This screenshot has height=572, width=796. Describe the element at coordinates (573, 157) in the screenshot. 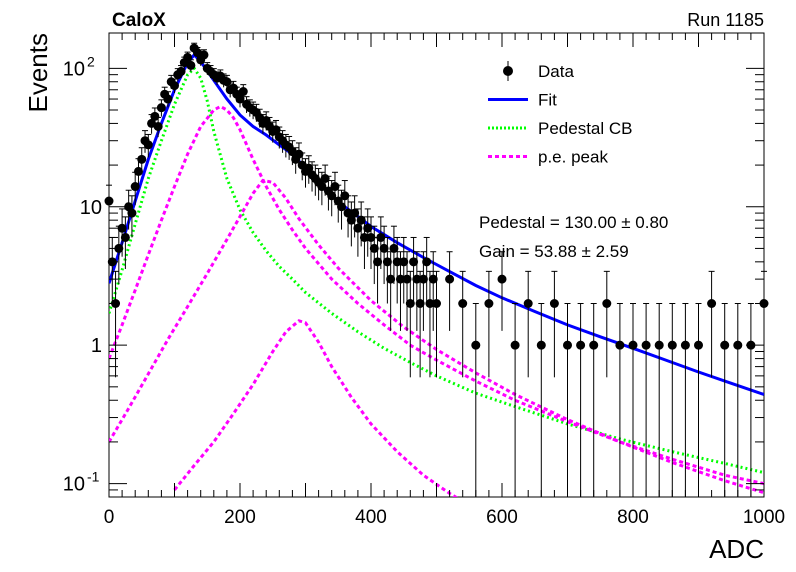

I see `legend-label: p.e. peak` at that location.